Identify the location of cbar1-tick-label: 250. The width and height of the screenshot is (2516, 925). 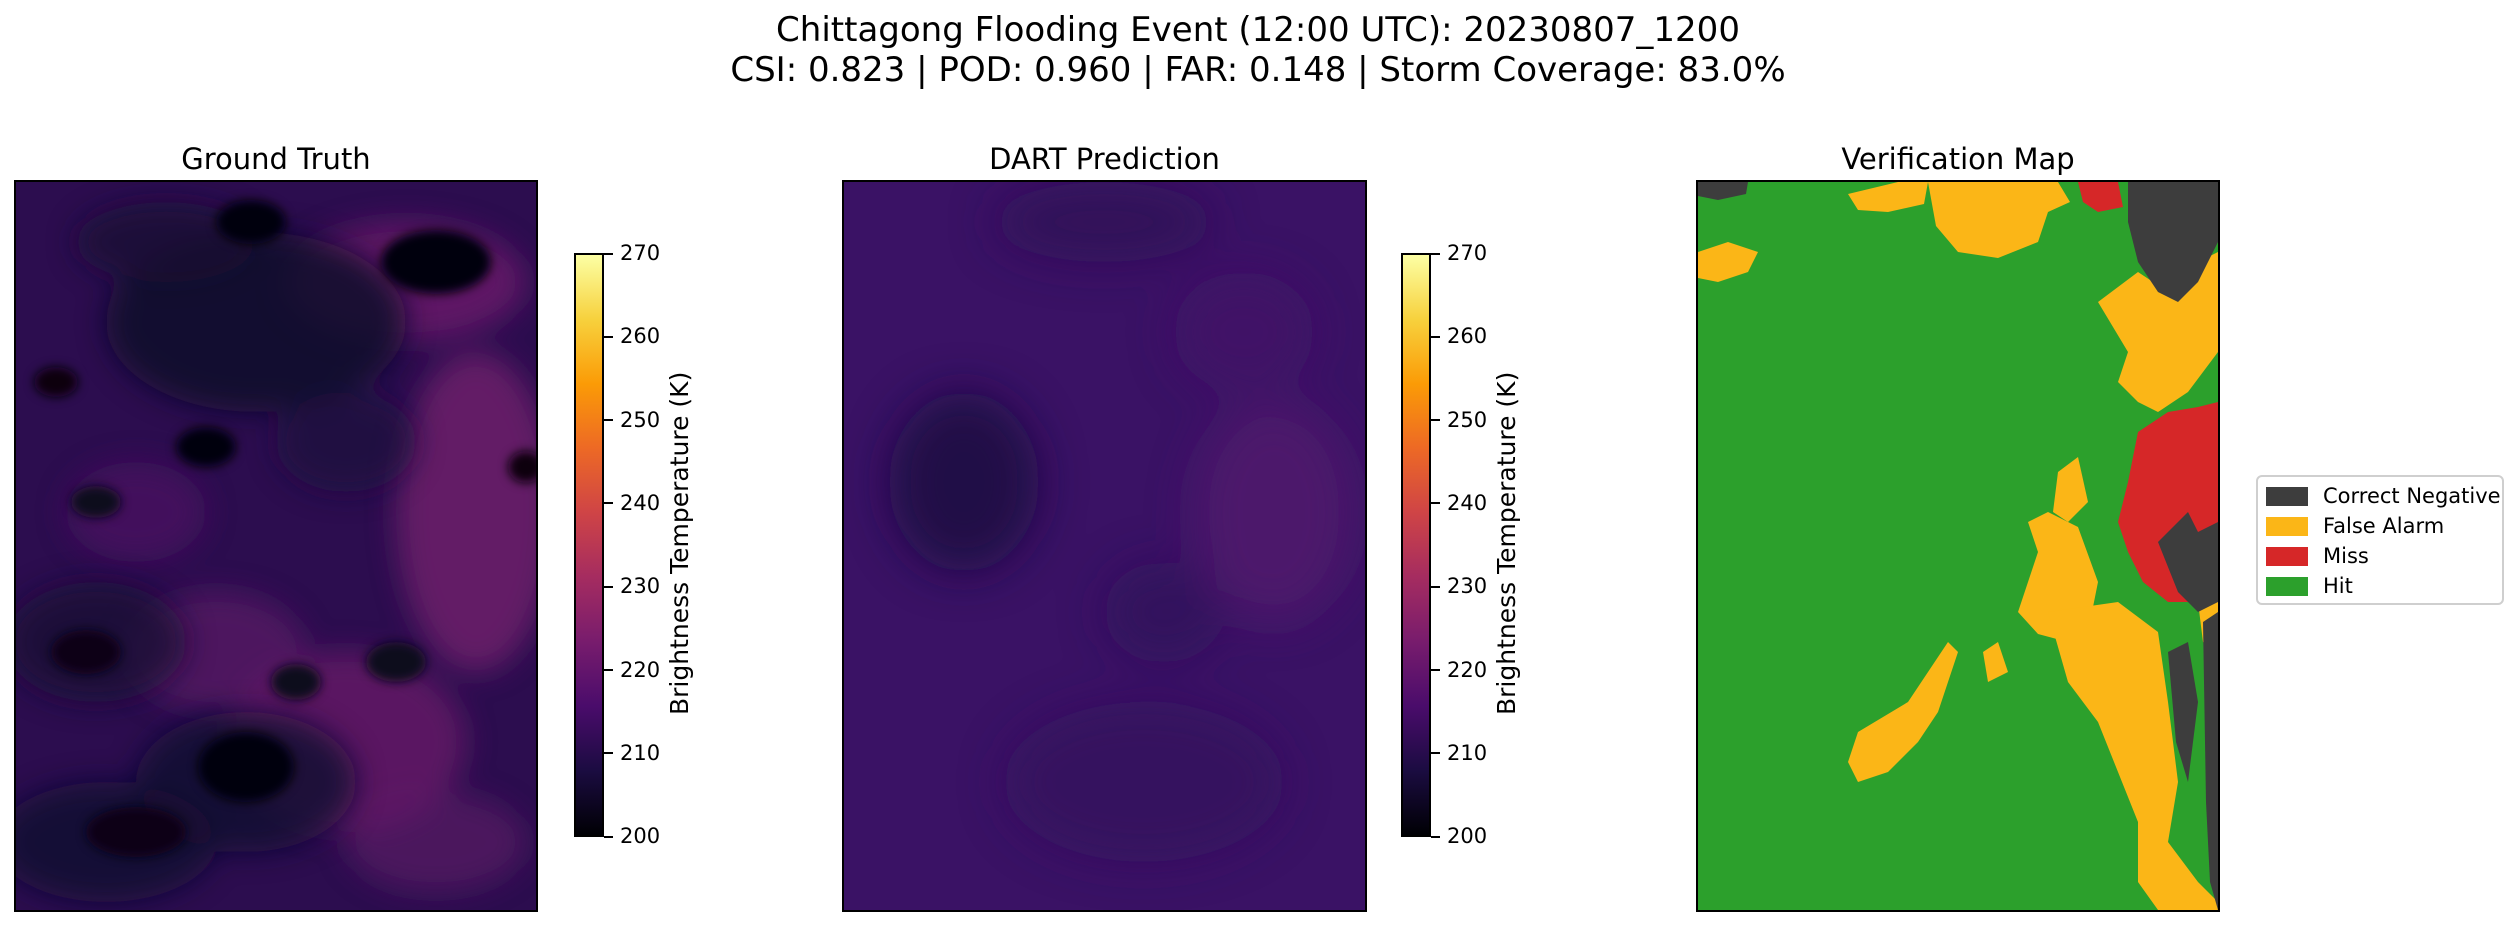
(640, 420).